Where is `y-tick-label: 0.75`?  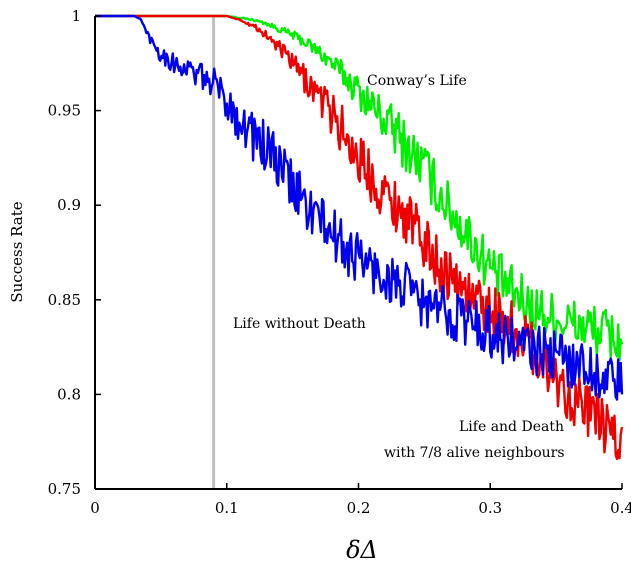 y-tick-label: 0.75 is located at coordinates (64, 489).